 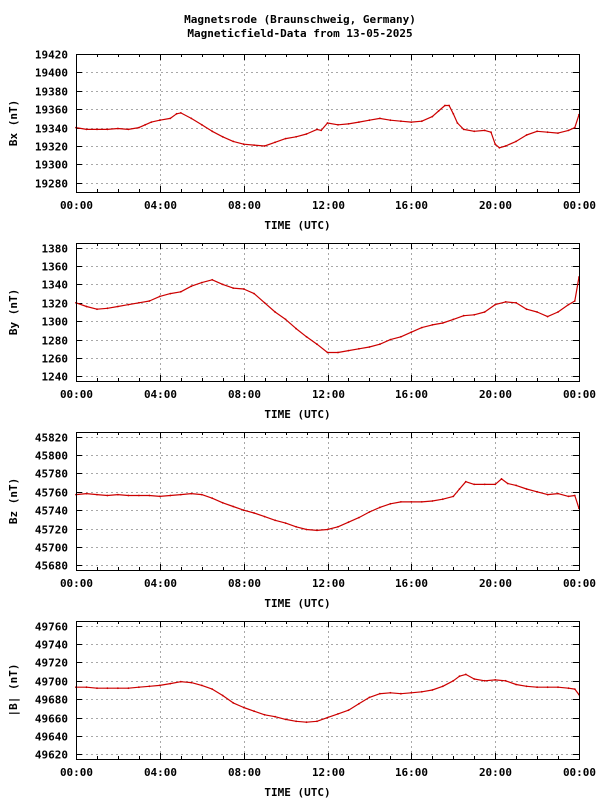 What do you see at coordinates (300, 33) in the screenshot?
I see `chart-title-line-2: Magneticfield-Data from 13-05-2025` at bounding box center [300, 33].